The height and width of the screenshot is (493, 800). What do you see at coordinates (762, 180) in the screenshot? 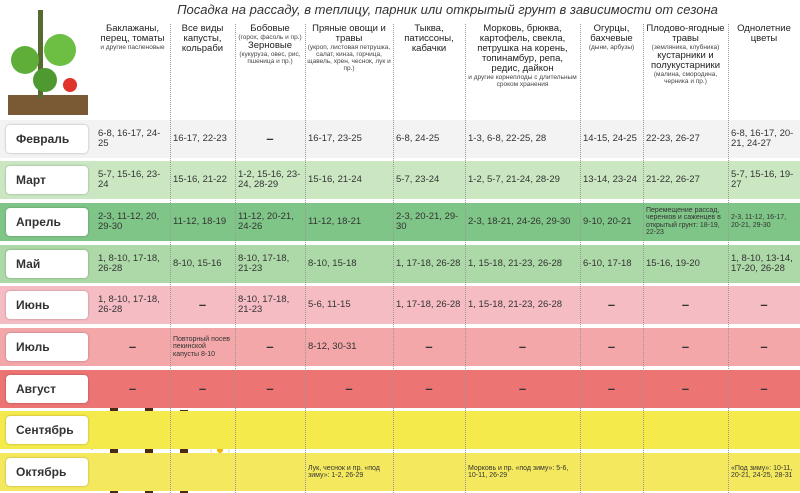
I see `table-cell: 5-7, 15-16, 19-27` at bounding box center [762, 180].